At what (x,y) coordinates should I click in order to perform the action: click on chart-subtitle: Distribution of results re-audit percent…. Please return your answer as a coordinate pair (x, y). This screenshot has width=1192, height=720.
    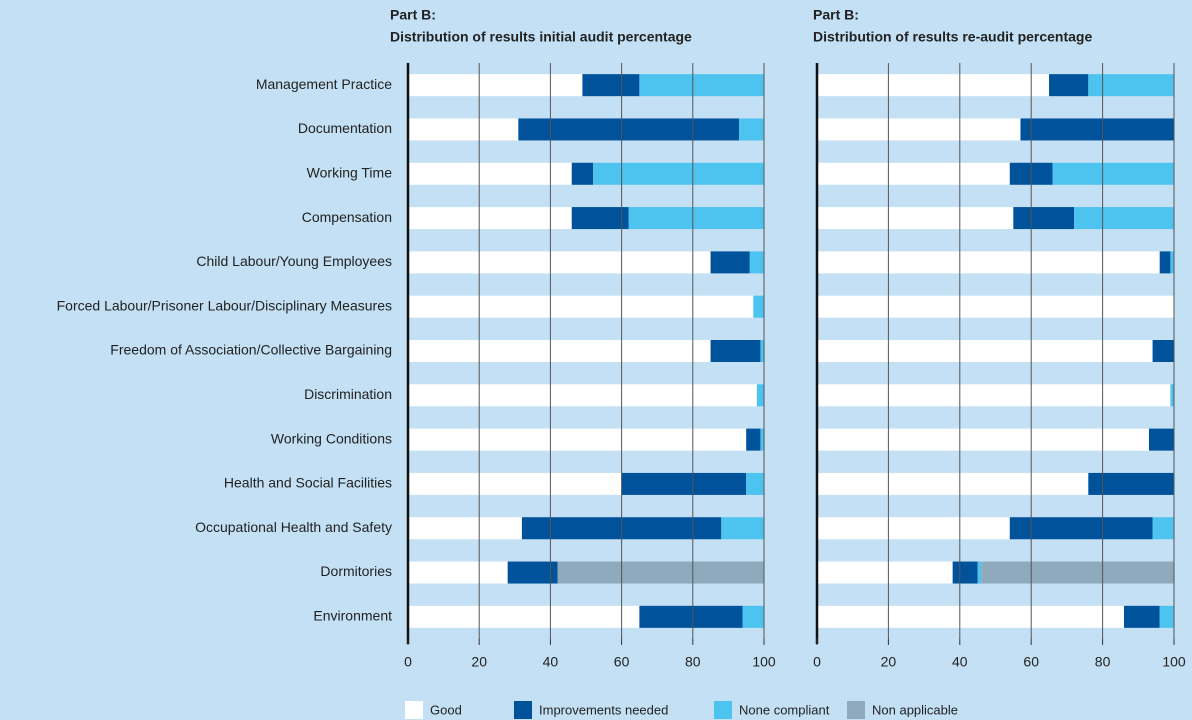
    Looking at the image, I should click on (952, 37).